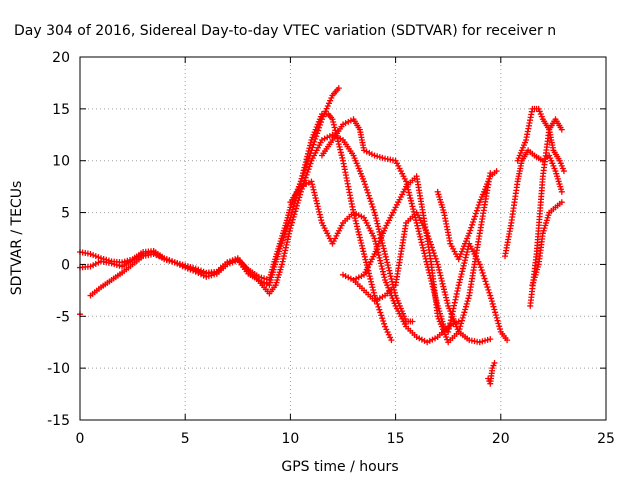  I want to click on y-tick-label: -15, so click(58, 421).